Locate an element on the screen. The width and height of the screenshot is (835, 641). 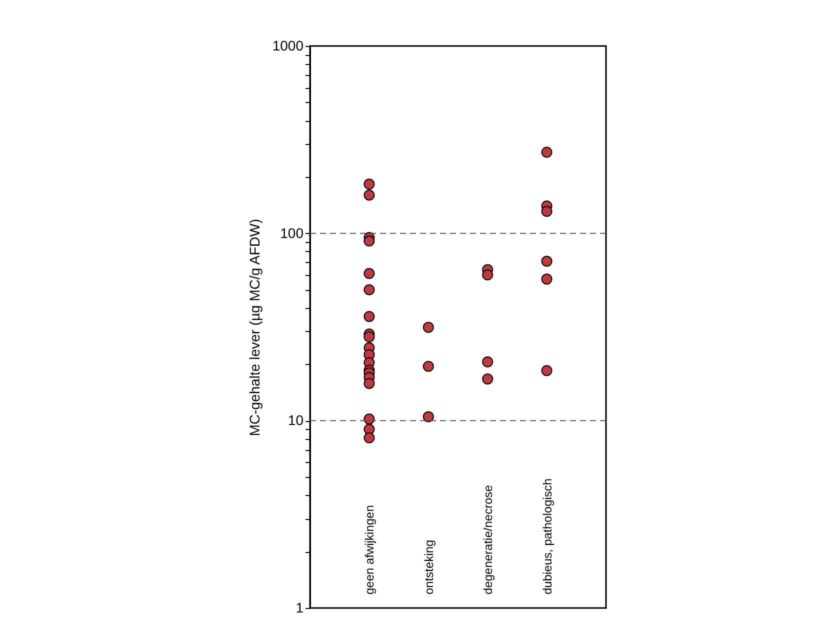
y-tick-label: 100 is located at coordinates (292, 232).